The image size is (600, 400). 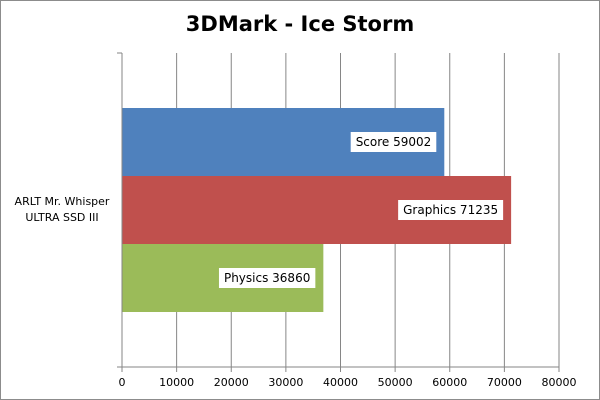 I want to click on x-tick-label: 80000, so click(x=559, y=382).